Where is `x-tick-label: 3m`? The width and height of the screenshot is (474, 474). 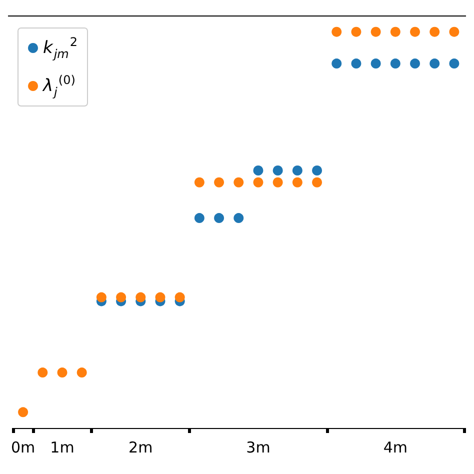 x-tick-label: 3m is located at coordinates (258, 447).